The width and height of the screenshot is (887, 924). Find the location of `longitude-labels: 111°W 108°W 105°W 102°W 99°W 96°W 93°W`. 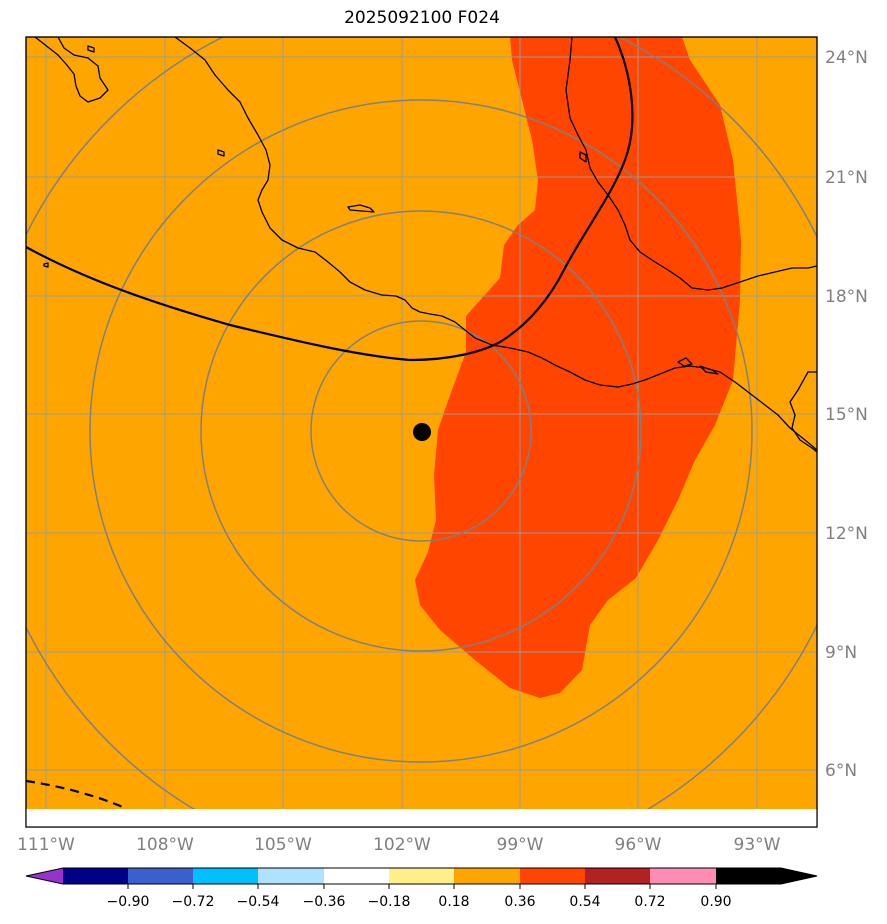

longitude-labels: 111°W 108°W 105°W 102°W 99°W 96°W 93°W is located at coordinates (399, 845).